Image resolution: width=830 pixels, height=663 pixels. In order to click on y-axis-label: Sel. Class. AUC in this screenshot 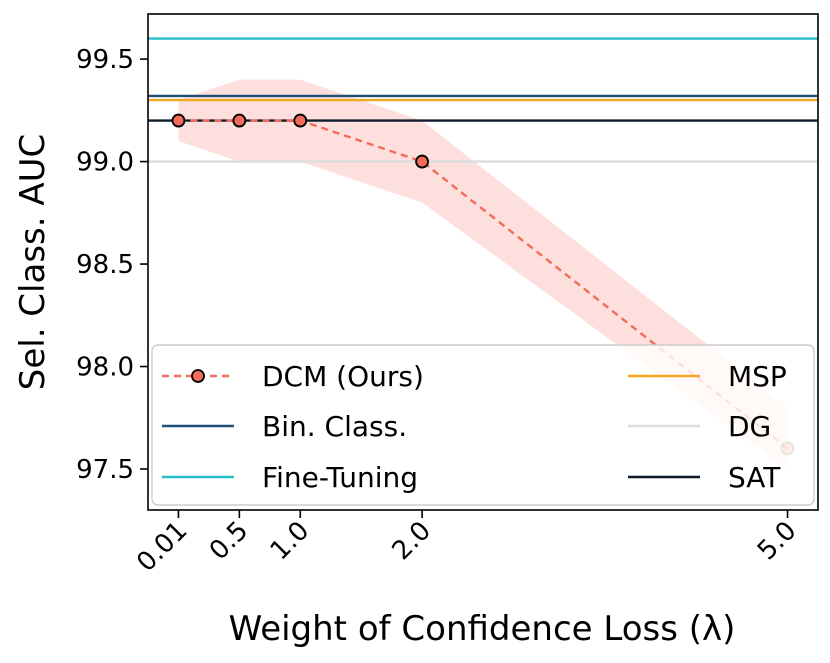, I will do `click(33, 262)`.